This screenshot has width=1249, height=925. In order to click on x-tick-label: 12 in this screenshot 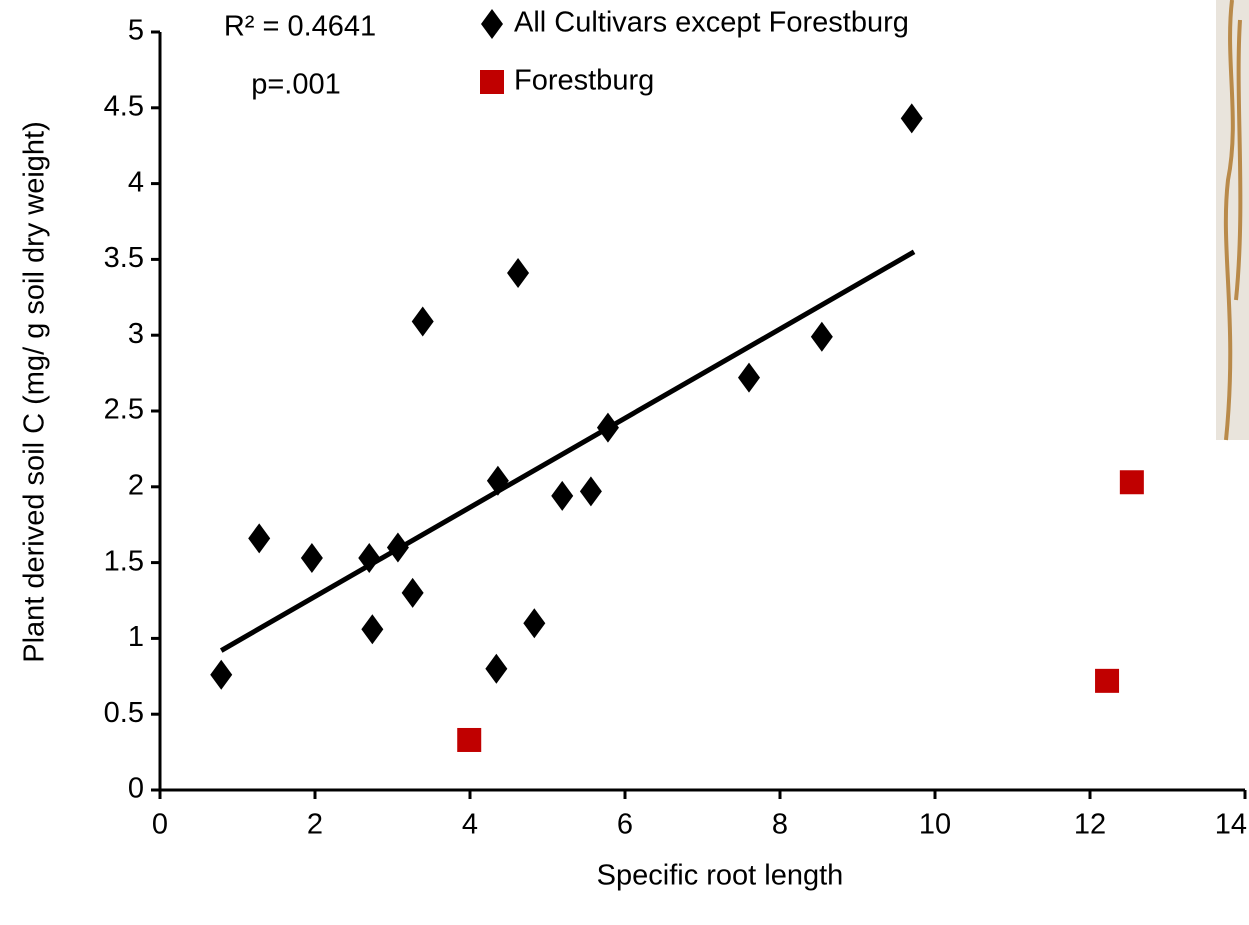, I will do `click(1090, 825)`.